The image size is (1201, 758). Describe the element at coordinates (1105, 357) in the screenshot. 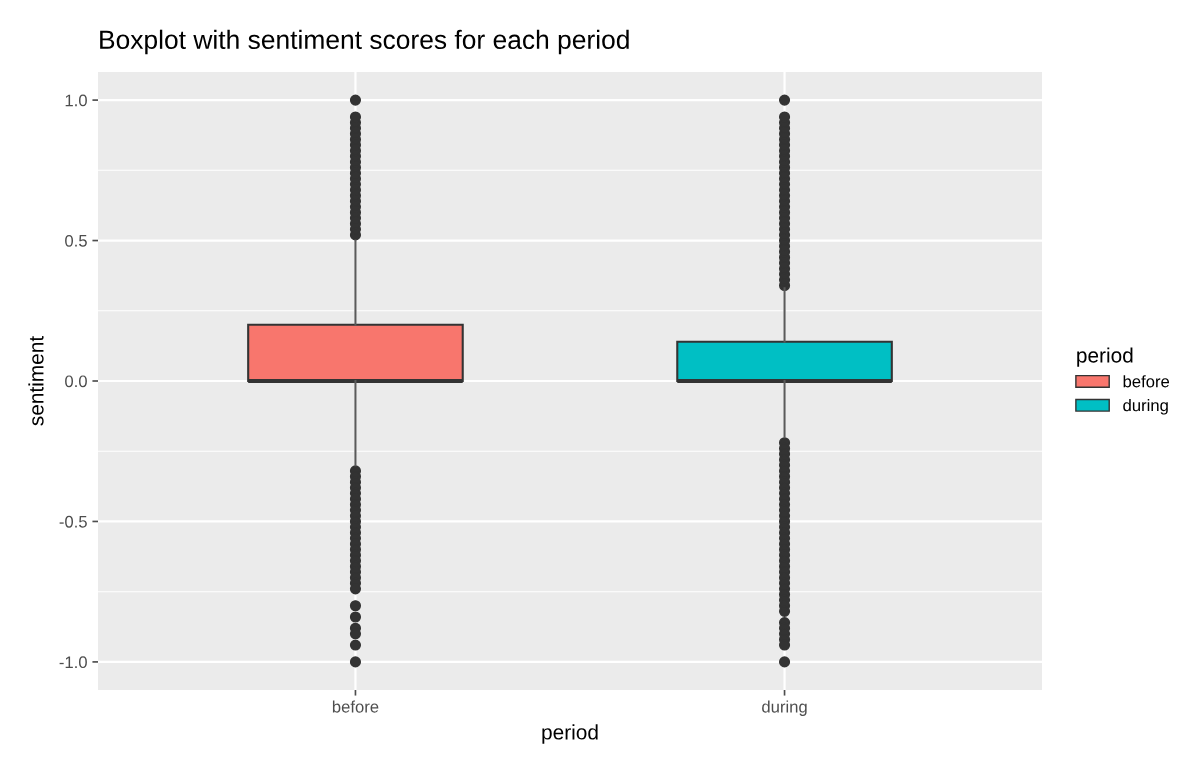

I see `legend-title: period` at that location.